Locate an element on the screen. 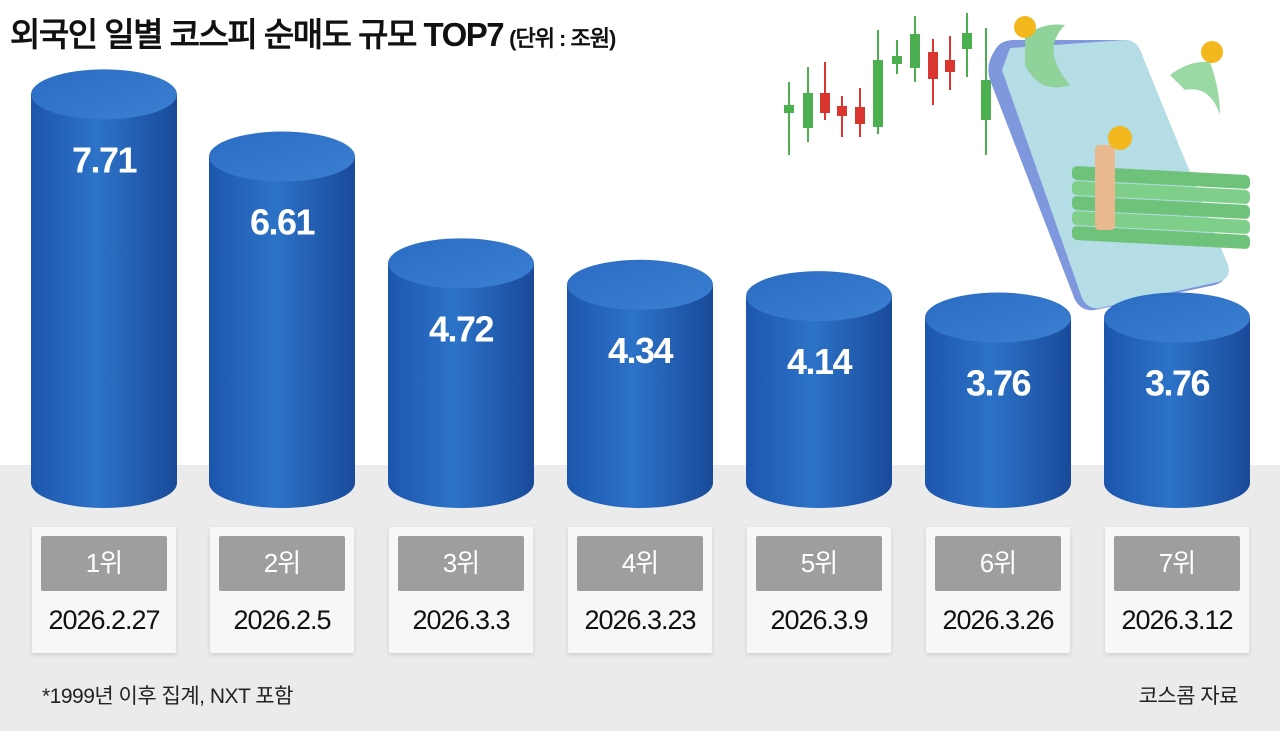  category-label-box: 6위 2026.3.26 is located at coordinates (998, 590).